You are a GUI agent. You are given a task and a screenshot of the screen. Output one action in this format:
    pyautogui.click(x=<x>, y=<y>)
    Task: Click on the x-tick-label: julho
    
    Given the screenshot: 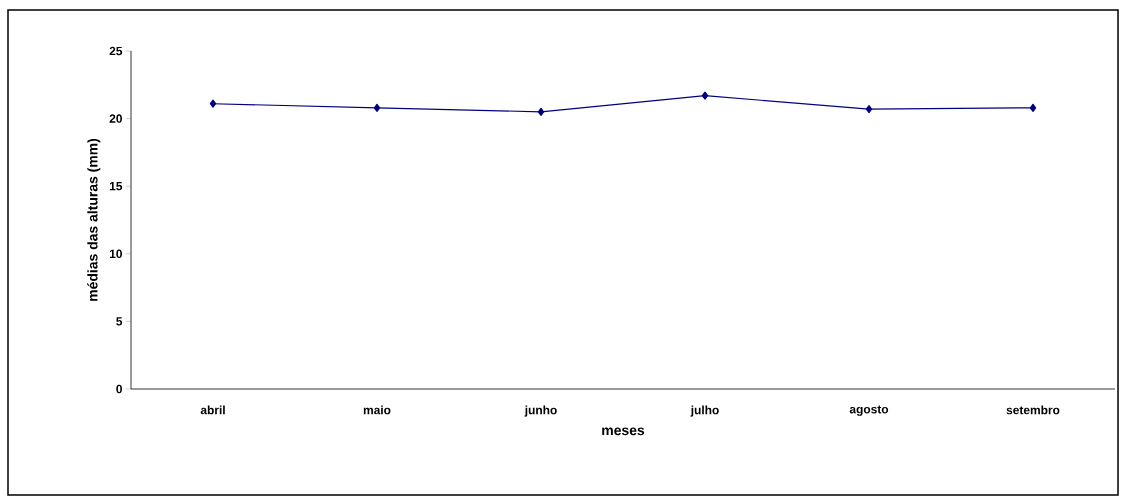 What is the action you would take?
    pyautogui.click(x=704, y=411)
    